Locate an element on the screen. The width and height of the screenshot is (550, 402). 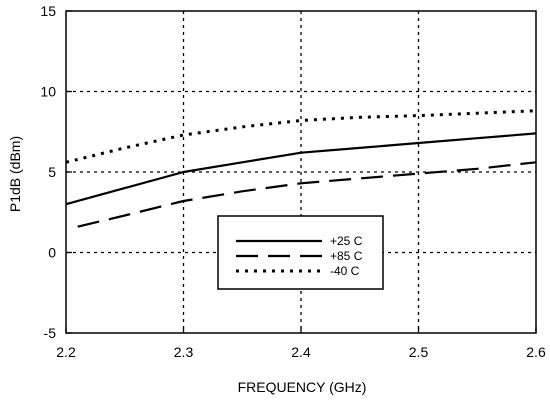
legend-label-series-3: -40 C is located at coordinates (345, 271).